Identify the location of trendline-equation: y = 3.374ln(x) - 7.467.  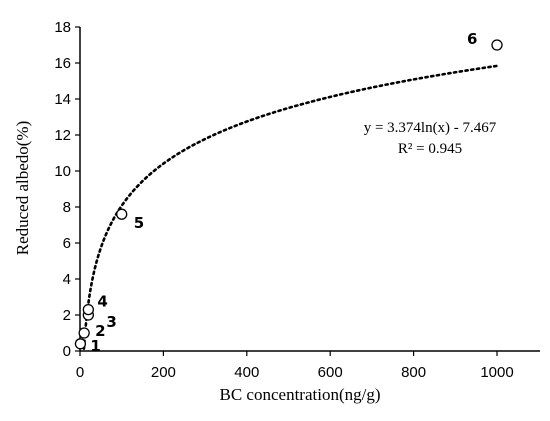
(430, 128).